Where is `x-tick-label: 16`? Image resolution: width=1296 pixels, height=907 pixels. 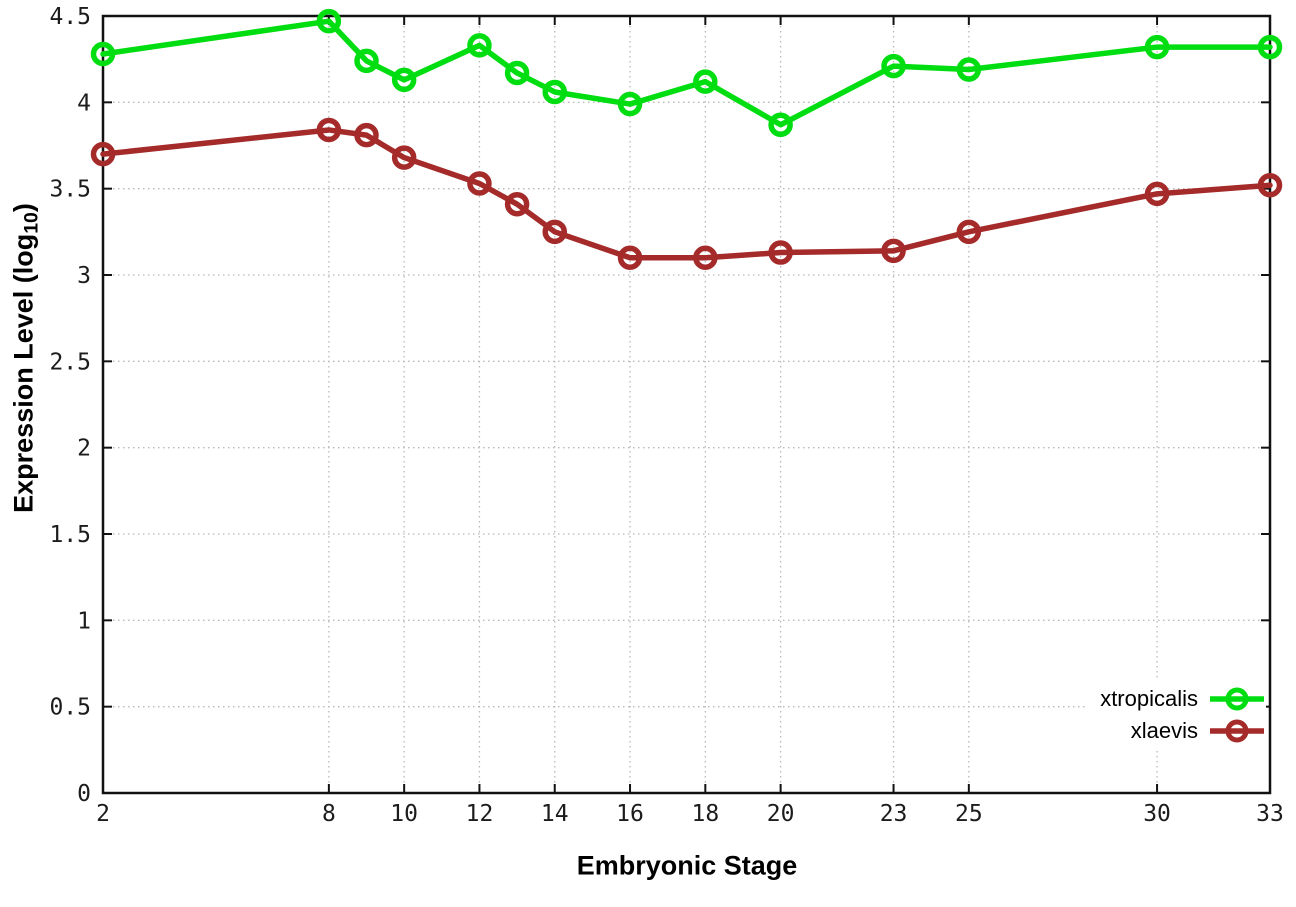 x-tick-label: 16 is located at coordinates (630, 814).